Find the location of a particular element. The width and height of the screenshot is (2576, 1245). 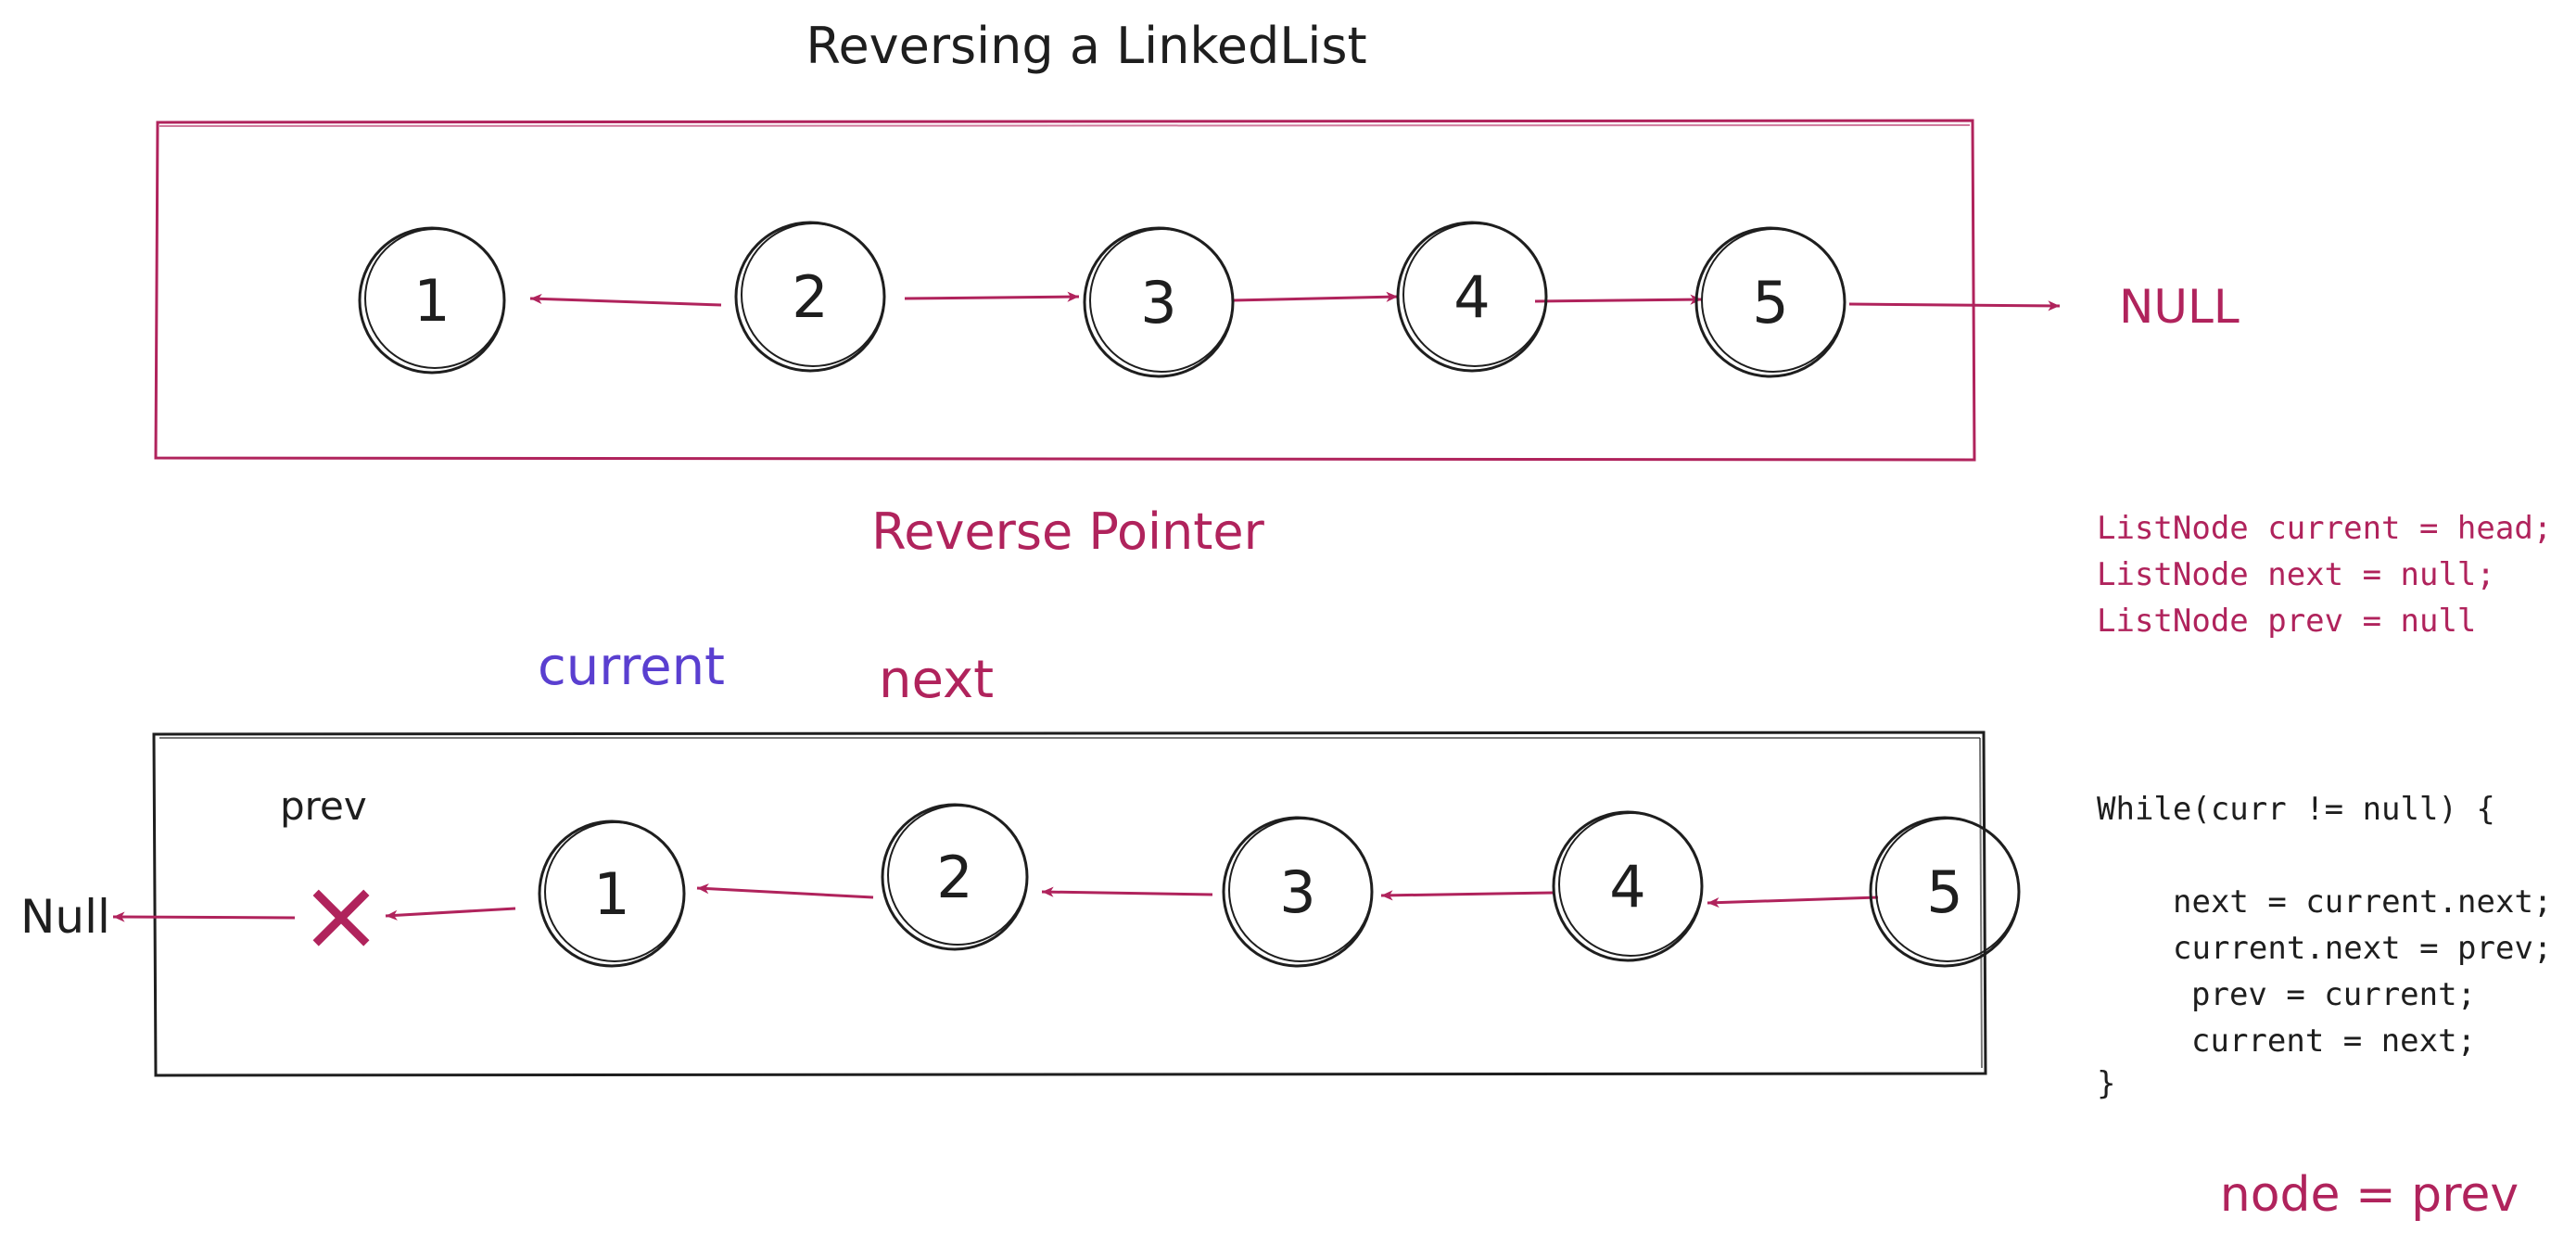

top-node-label: 1 is located at coordinates (431, 301).